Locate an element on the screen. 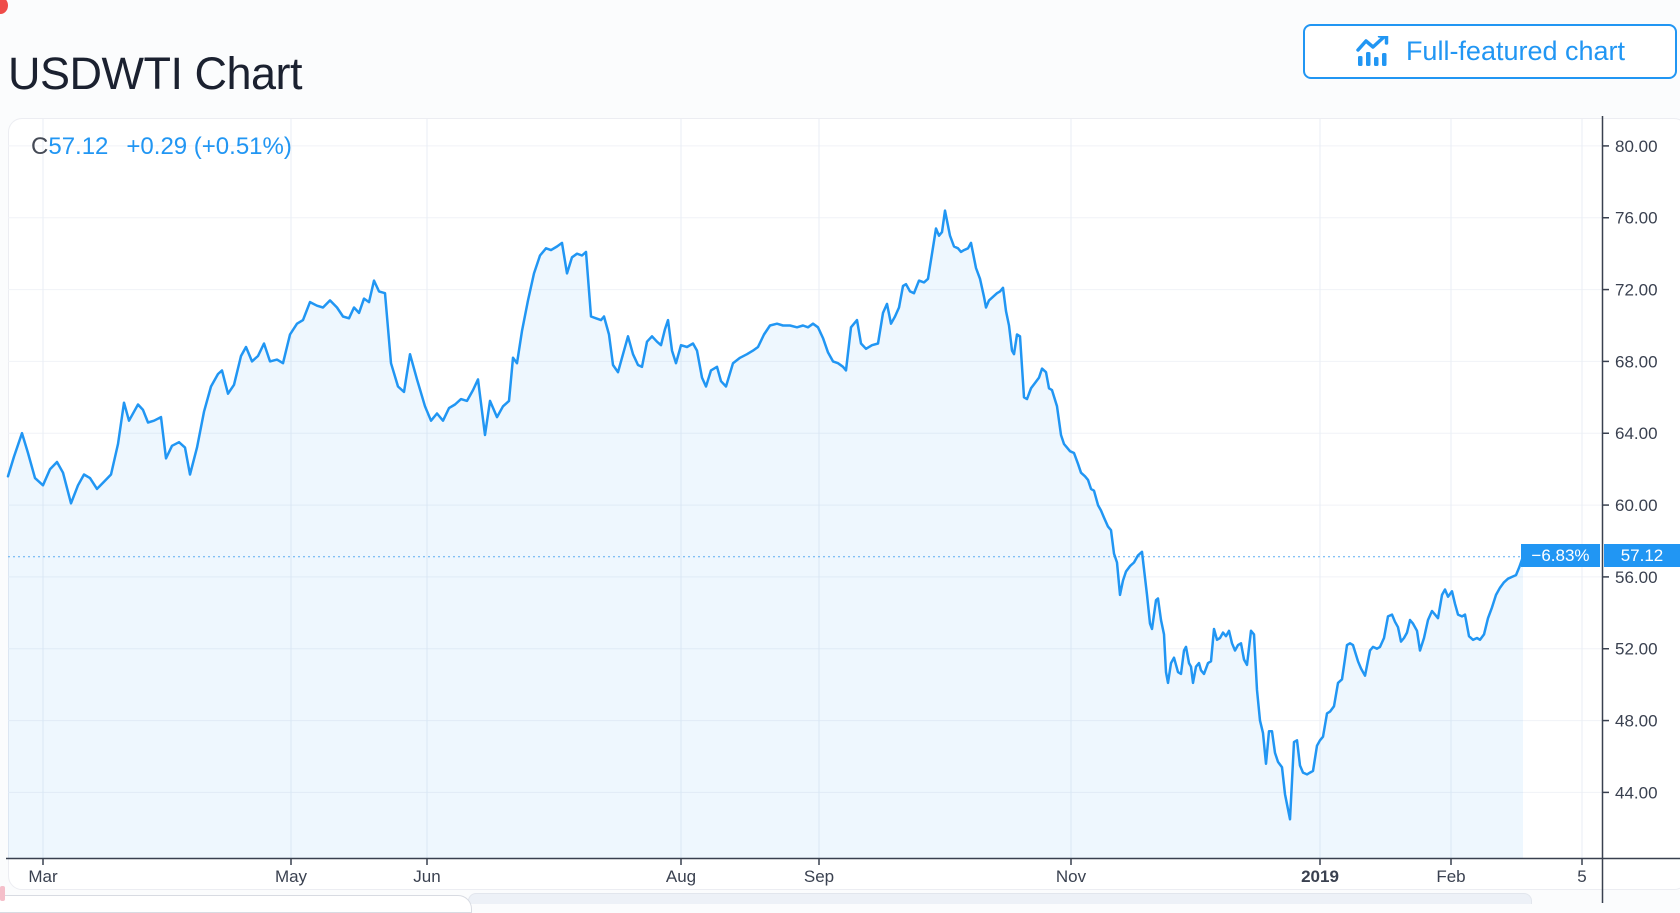 Image resolution: width=1680 pixels, height=913 pixels. legend-change: +0.29 (+0.51%) is located at coordinates (209, 146).